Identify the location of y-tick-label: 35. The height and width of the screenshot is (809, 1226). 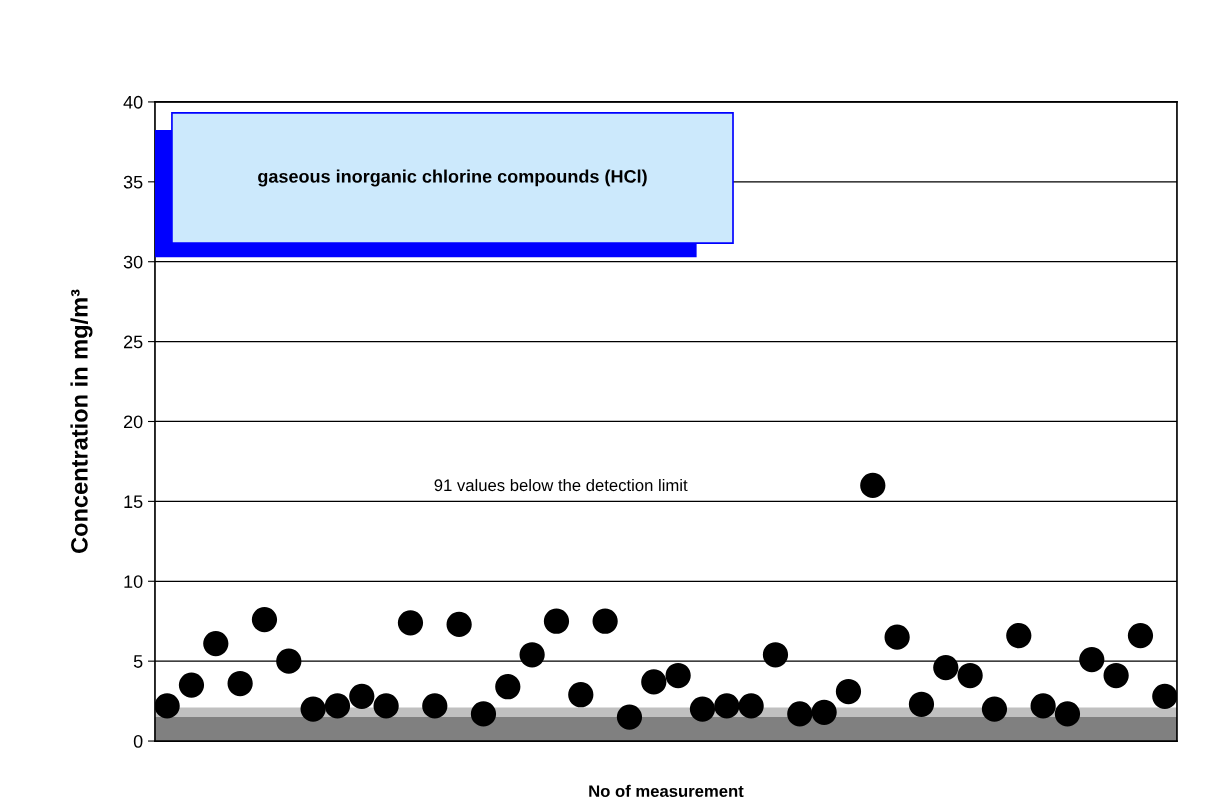
(133, 182).